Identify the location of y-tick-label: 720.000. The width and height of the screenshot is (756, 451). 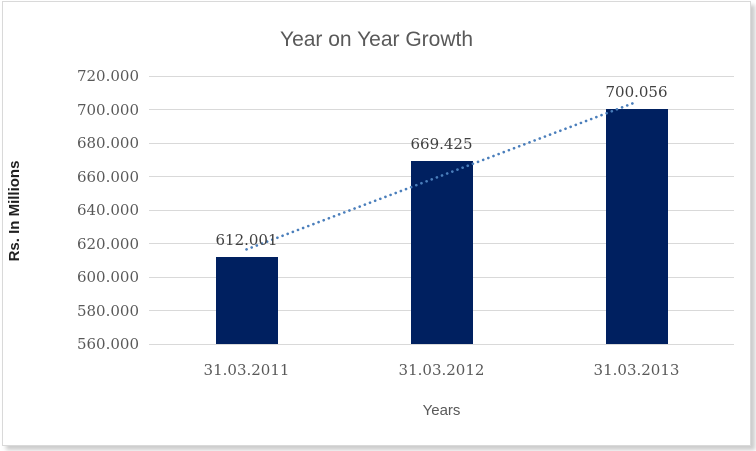
(107, 76).